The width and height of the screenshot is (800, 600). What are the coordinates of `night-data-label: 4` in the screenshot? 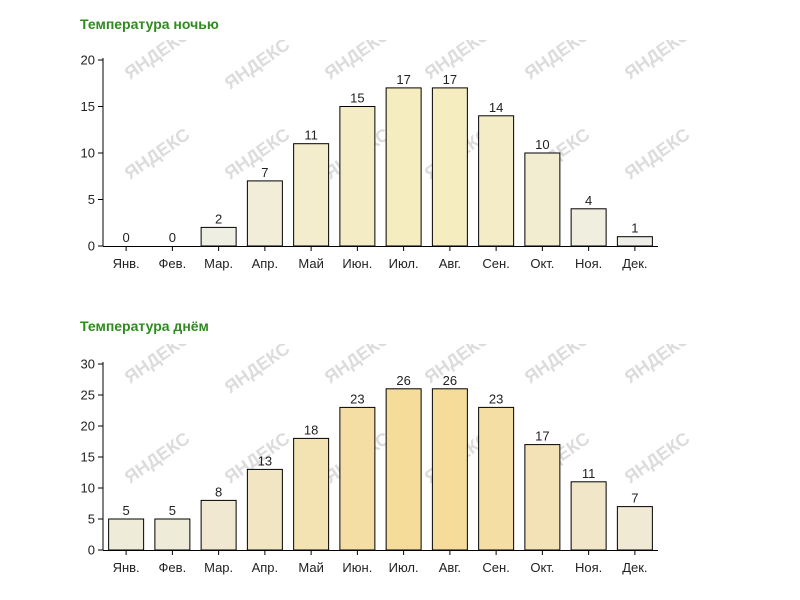 It's located at (588, 200).